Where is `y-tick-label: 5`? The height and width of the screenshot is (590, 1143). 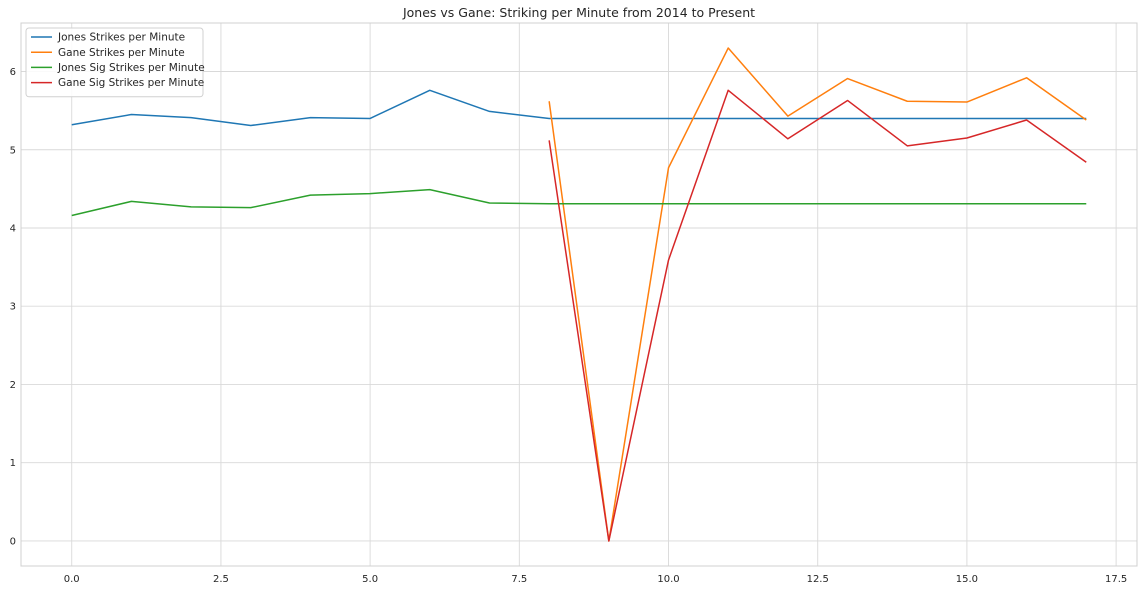 y-tick-label: 5 is located at coordinates (13, 150).